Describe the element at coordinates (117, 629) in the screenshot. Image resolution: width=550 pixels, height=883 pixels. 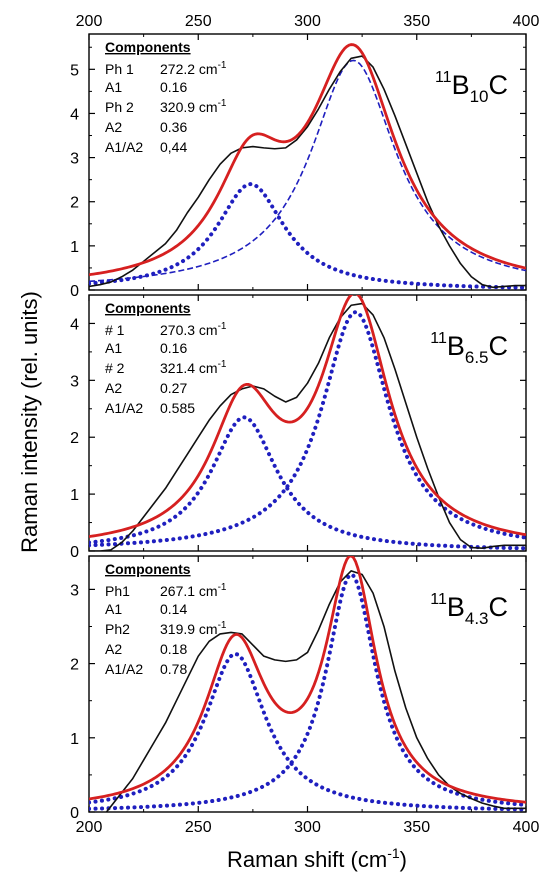
I see `component-label: Ph2` at that location.